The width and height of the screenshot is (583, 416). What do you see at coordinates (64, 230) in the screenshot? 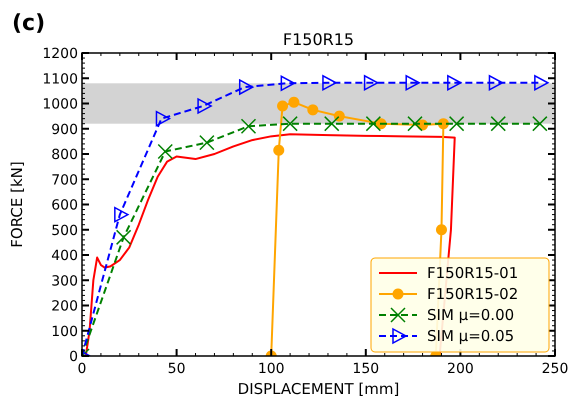
I see `y-tick-label: 500` at bounding box center [64, 230].